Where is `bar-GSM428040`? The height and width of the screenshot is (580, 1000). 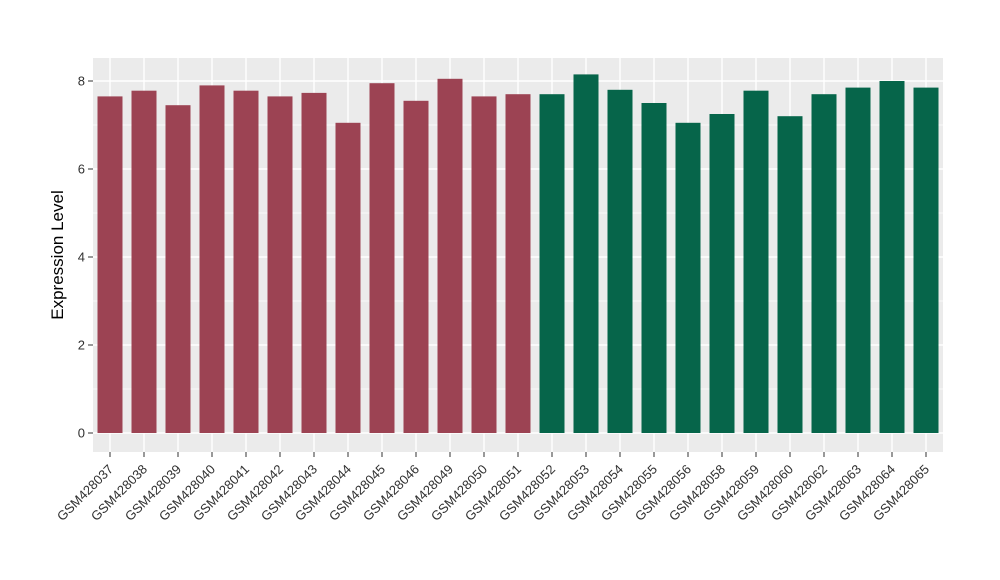 bar-GSM428040 is located at coordinates (212, 259).